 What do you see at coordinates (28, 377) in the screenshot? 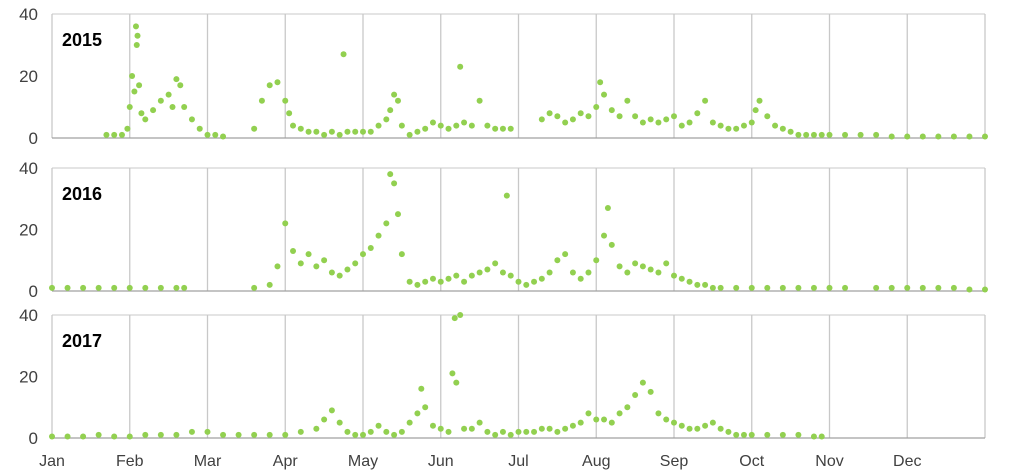
I see `y-tick-label: 20` at bounding box center [28, 377].